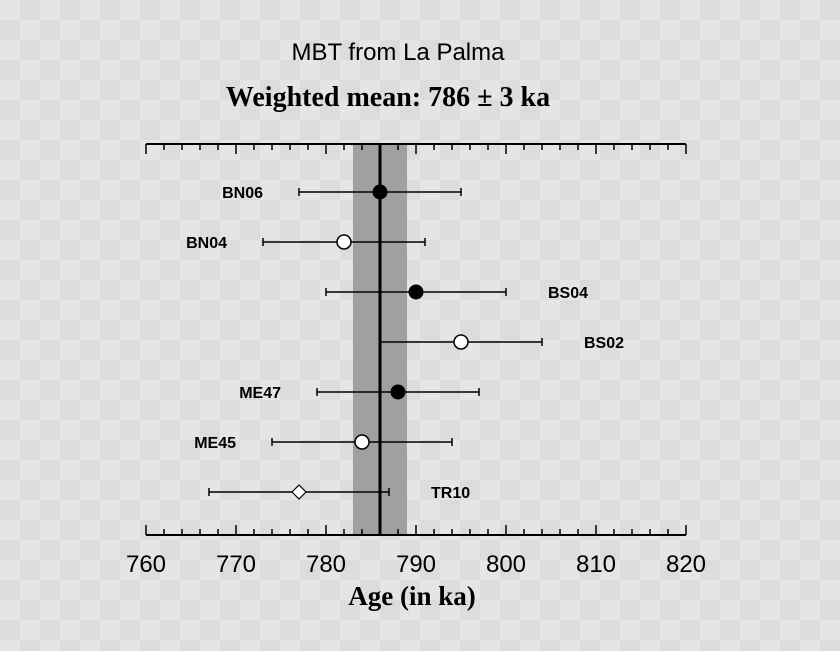 This screenshot has height=651, width=840. I want to click on chart-title: MBT from La Palma, so click(399, 52).